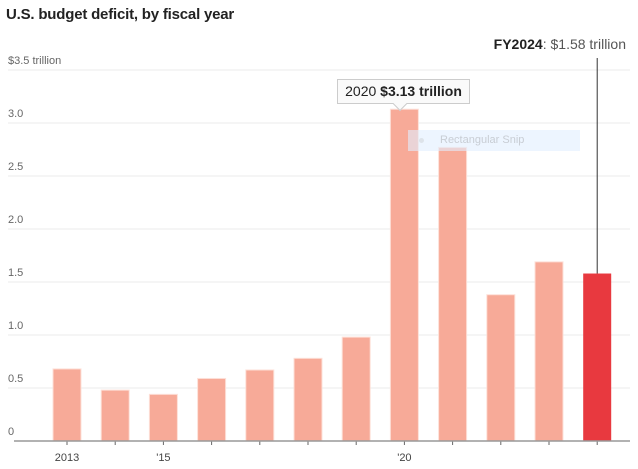 Image resolution: width=638 pixels, height=469 pixels. I want to click on highlight-label: FY2024: $1.58 trillion, so click(560, 44).